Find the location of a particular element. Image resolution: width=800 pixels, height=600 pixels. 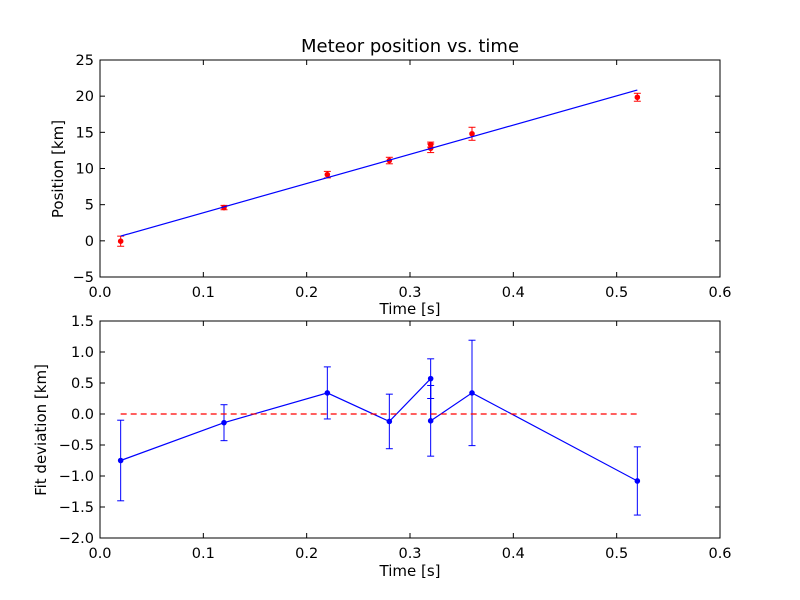

deviation-plot-xtick-label: 0.6 is located at coordinates (719, 554).